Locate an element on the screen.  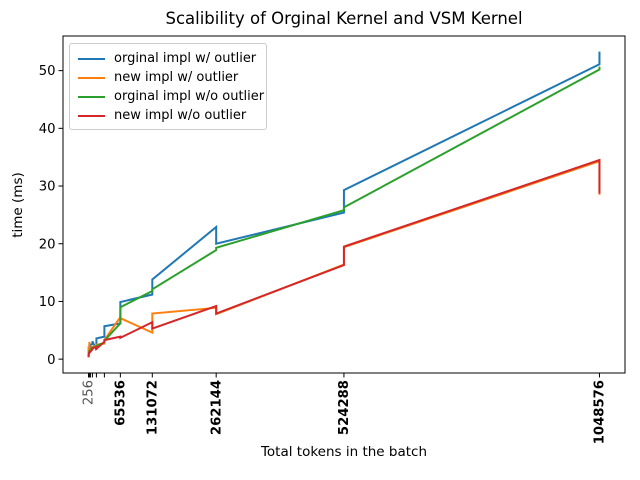
legend-item-label: new impl w/ outlier is located at coordinates (176, 77).